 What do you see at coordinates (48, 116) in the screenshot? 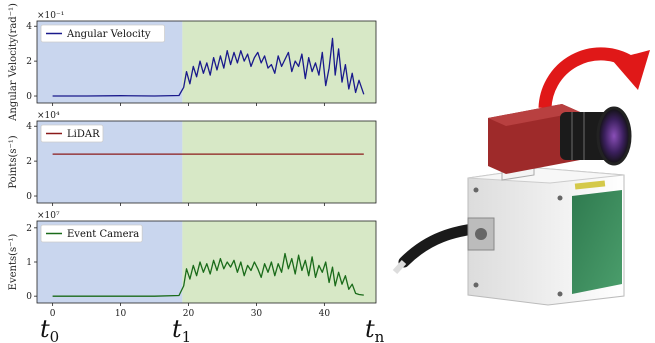
I see `y-multiplier: ×10⁴` at bounding box center [48, 116].